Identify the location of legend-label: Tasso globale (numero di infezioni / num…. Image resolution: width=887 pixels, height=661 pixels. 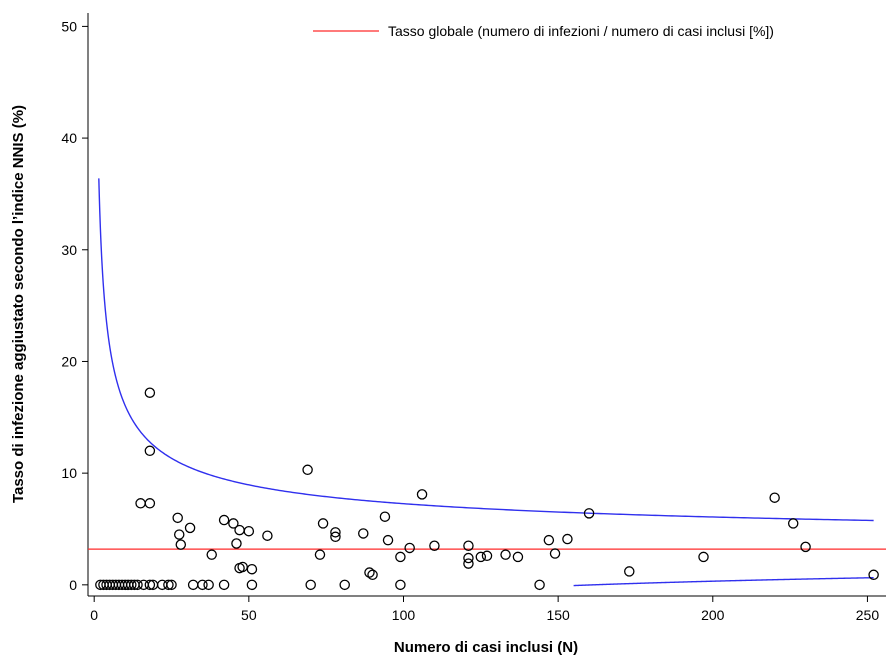
(581, 31).